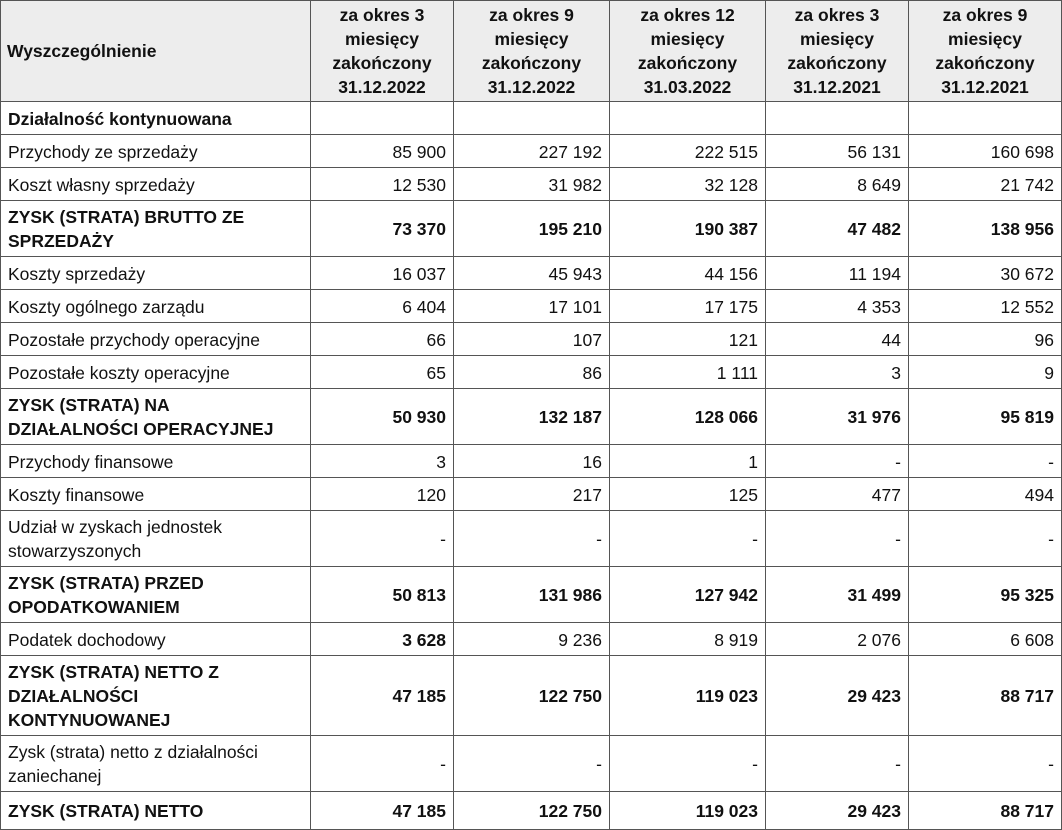  Describe the element at coordinates (687, 461) in the screenshot. I see `value-cell: 1` at that location.